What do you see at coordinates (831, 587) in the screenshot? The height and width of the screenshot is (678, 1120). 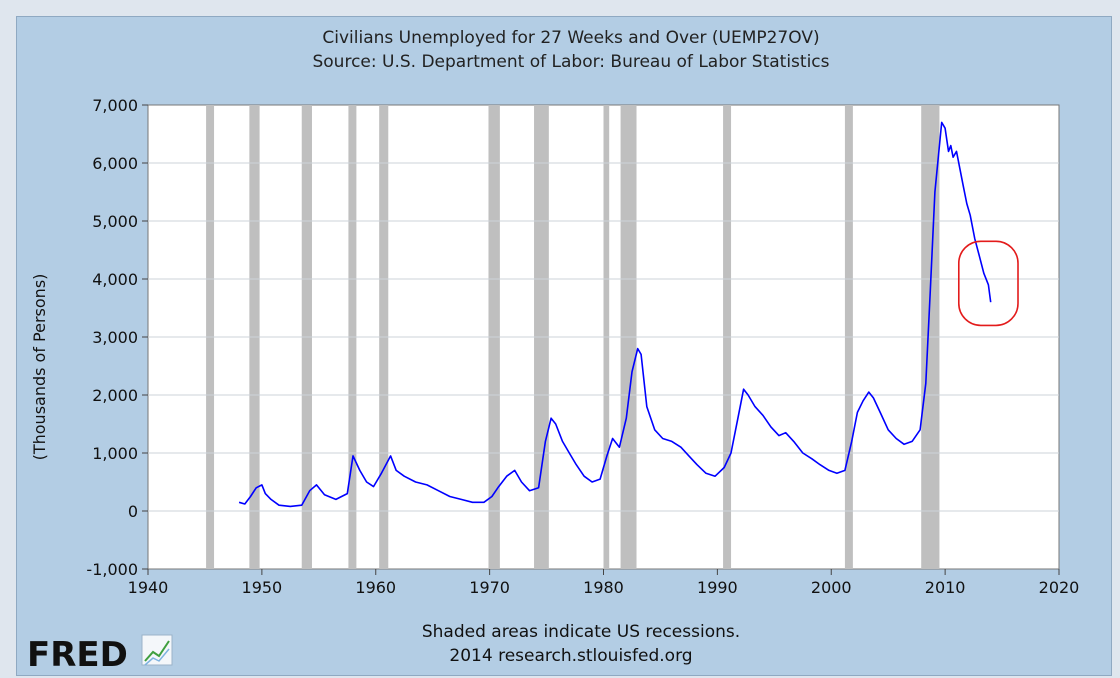 I see `x-tick-label: 2000` at bounding box center [831, 587].